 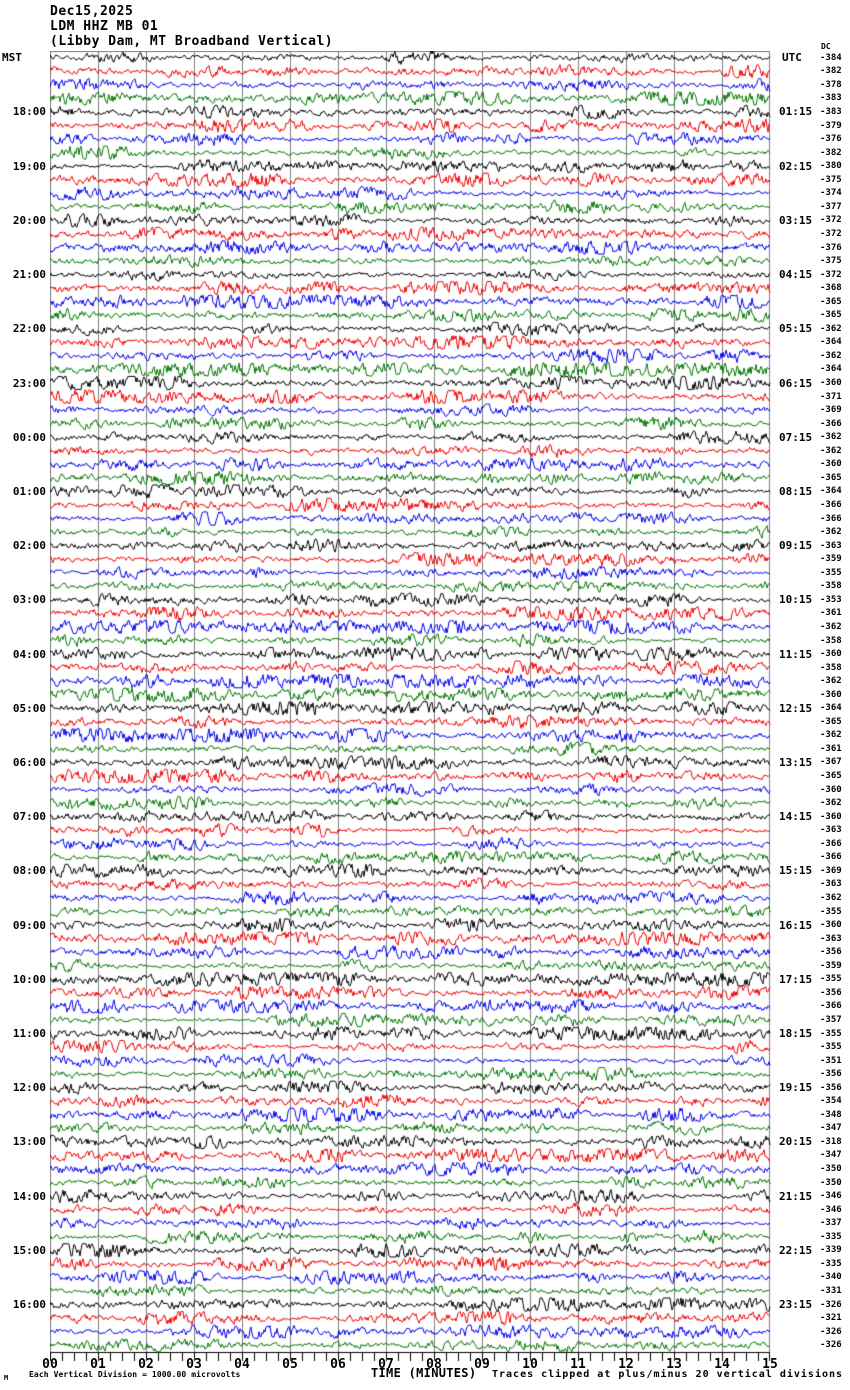 I want to click on minute-tick-label: 14, so click(x=722, y=1364).